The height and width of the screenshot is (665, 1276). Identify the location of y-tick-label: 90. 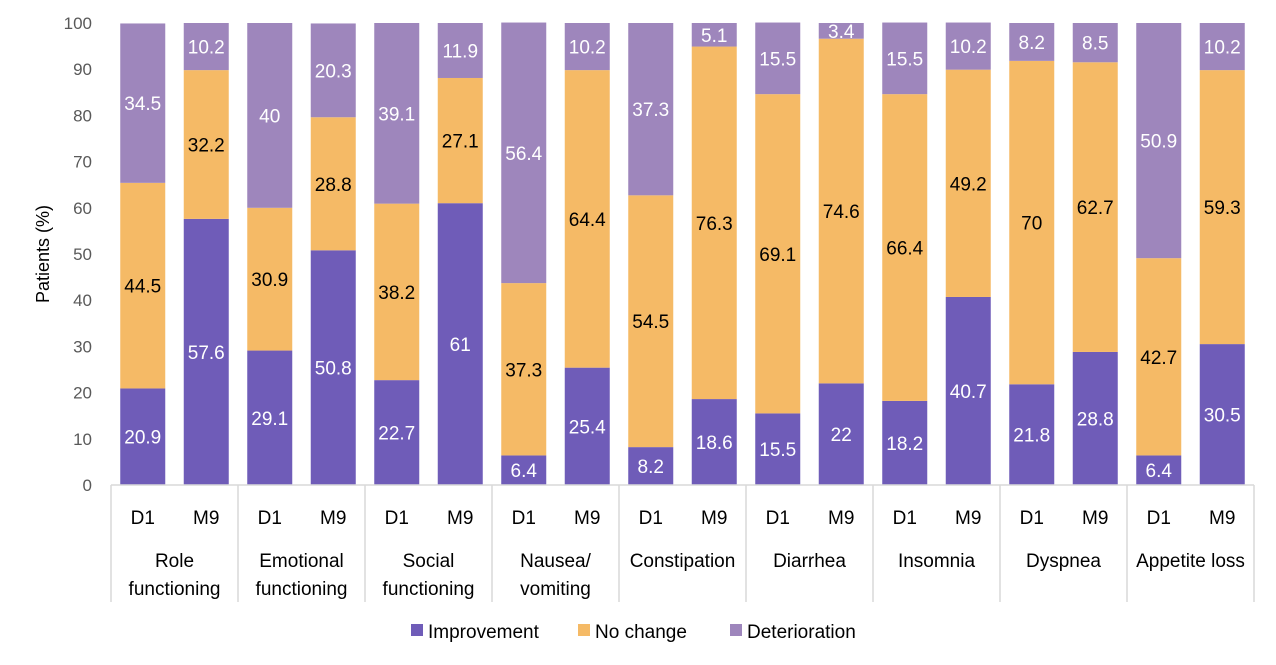
(82, 69).